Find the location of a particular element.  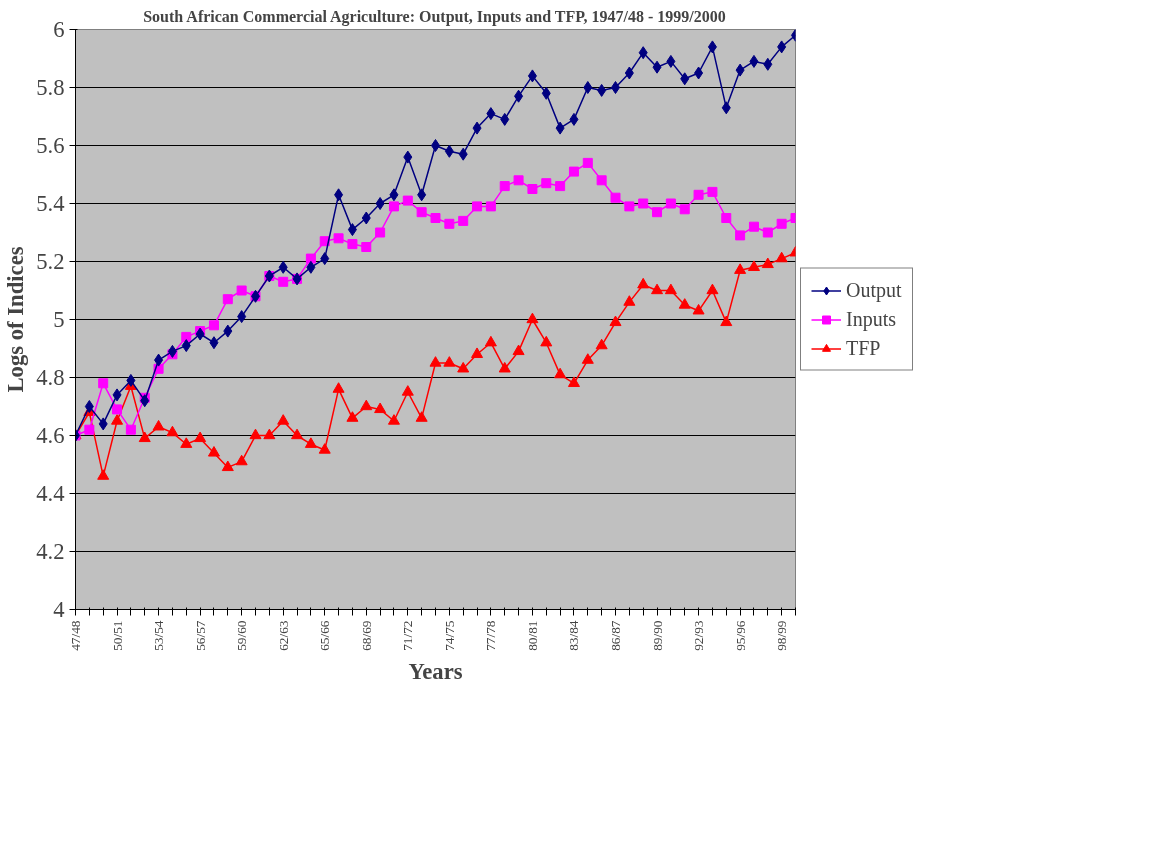

x-tick-label: 71/72 is located at coordinates (408, 635).